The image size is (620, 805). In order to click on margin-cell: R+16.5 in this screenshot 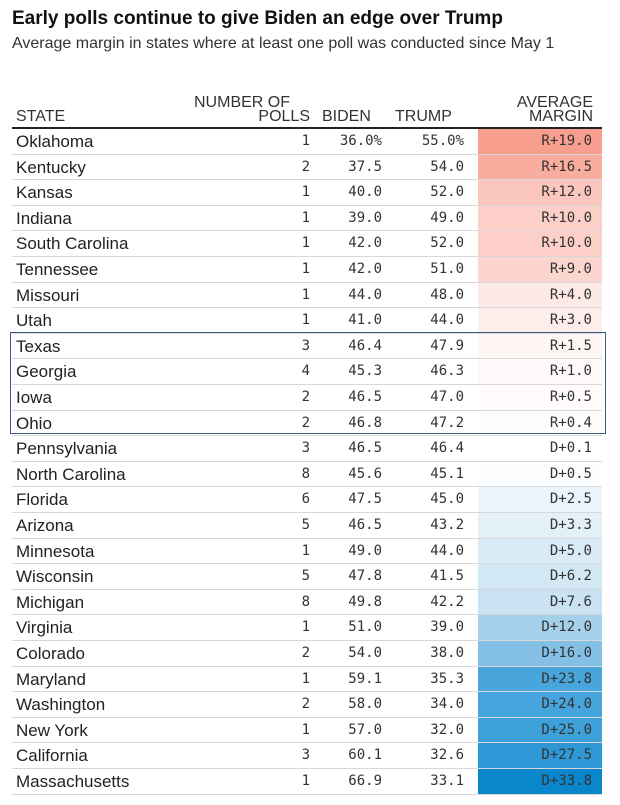, I will do `click(540, 167)`.